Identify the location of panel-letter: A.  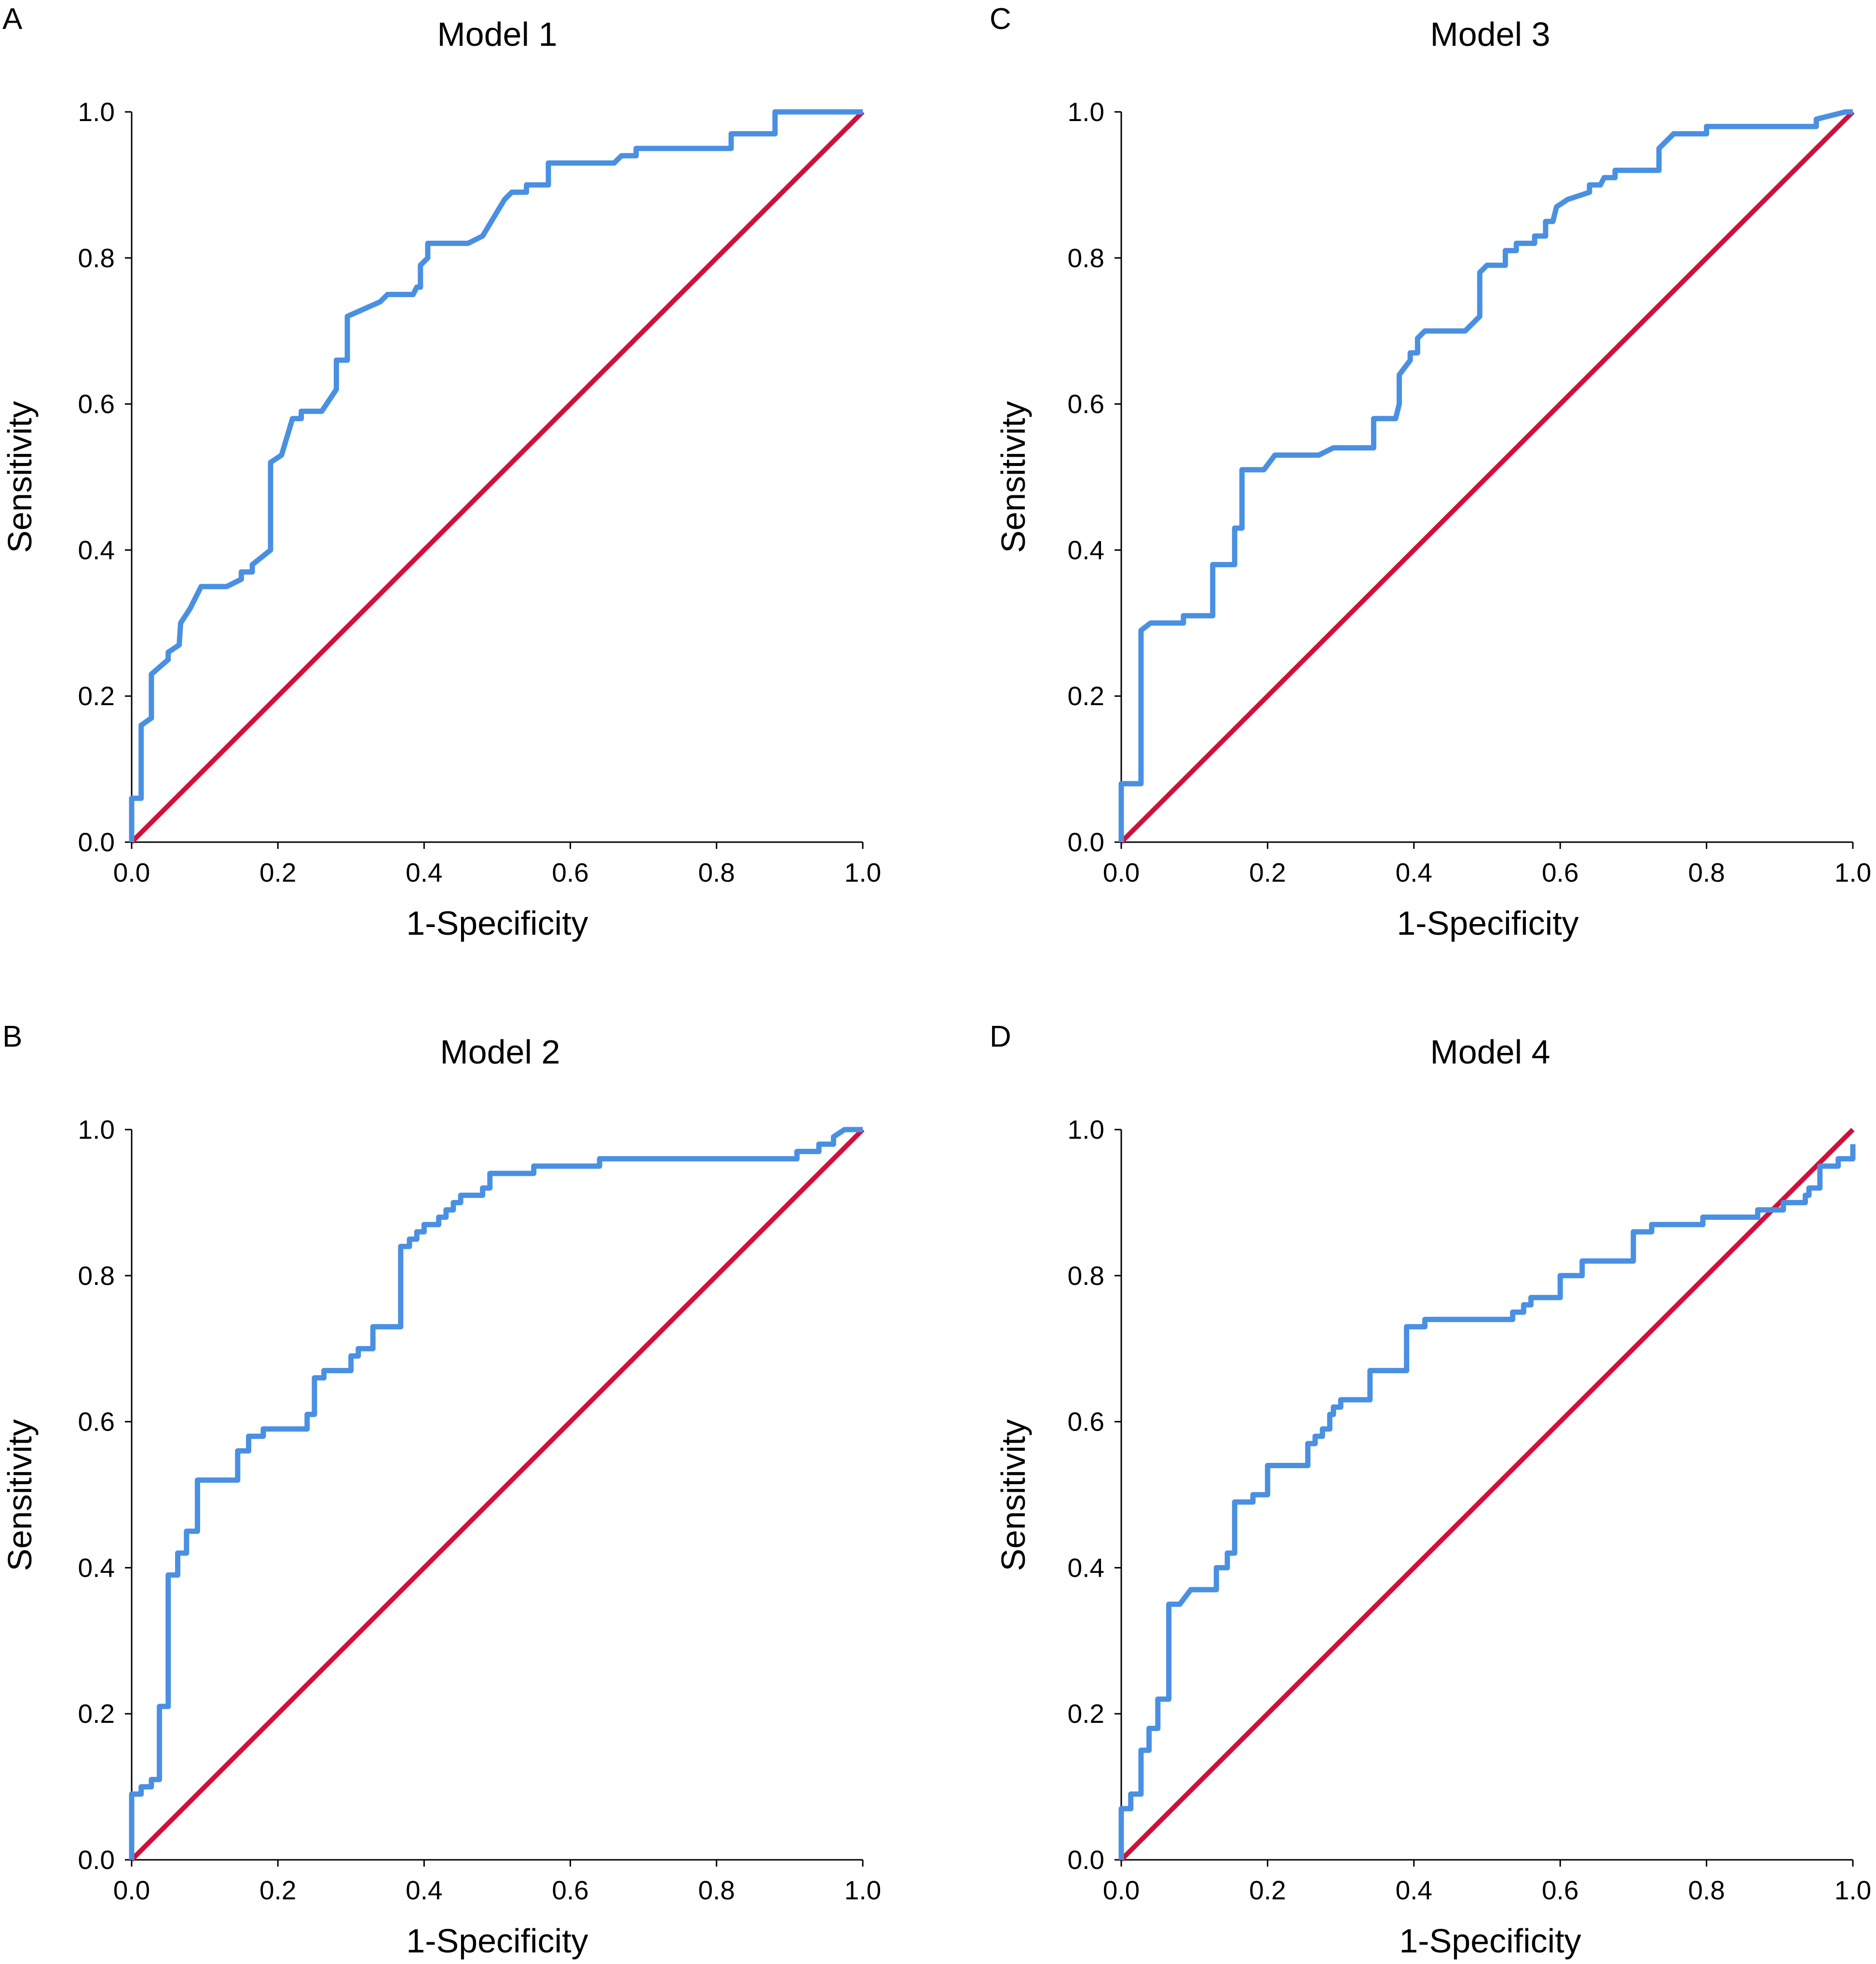
(12, 19).